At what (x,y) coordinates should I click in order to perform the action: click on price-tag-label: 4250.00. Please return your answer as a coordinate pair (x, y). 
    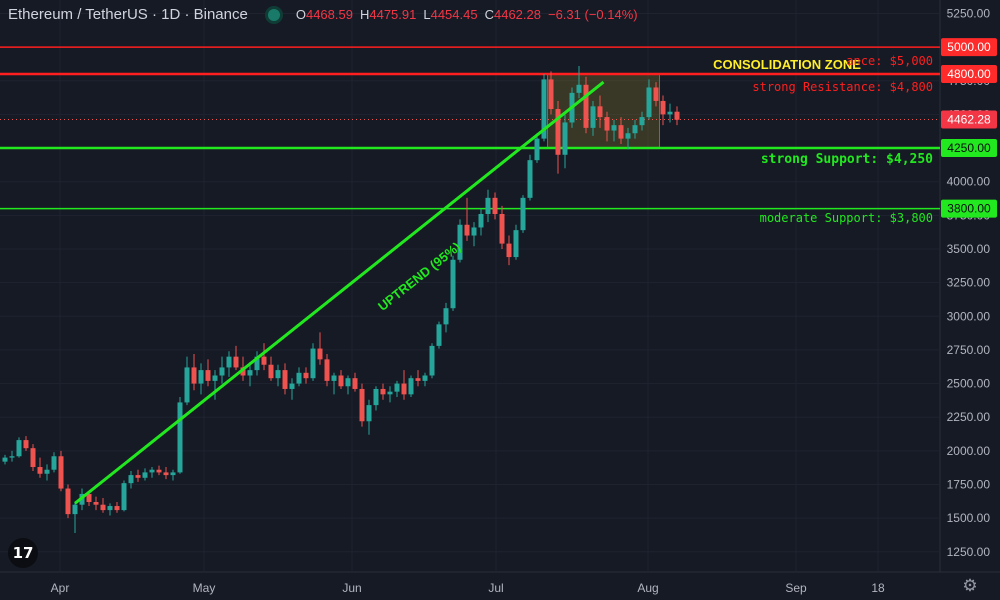
    Looking at the image, I should click on (969, 148).